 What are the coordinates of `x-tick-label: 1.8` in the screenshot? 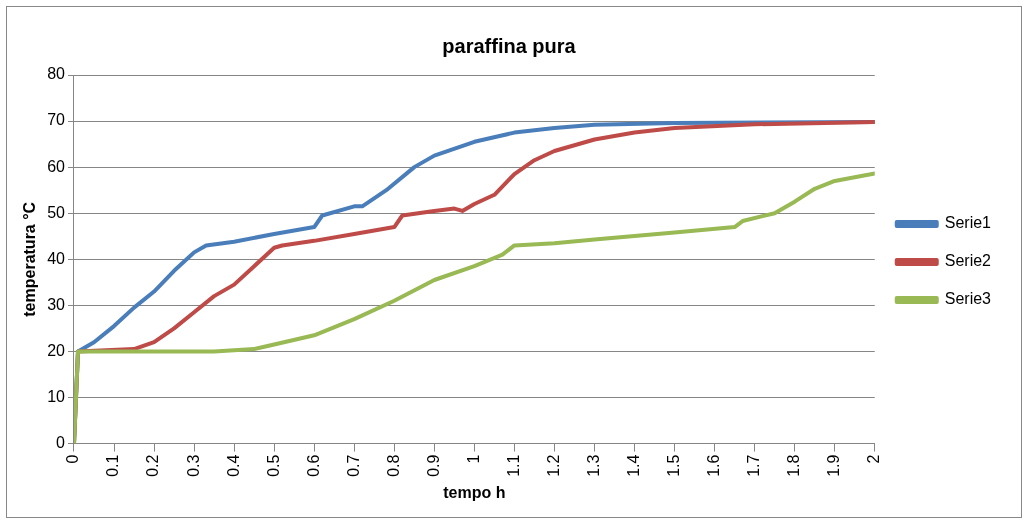 It's located at (794, 465).